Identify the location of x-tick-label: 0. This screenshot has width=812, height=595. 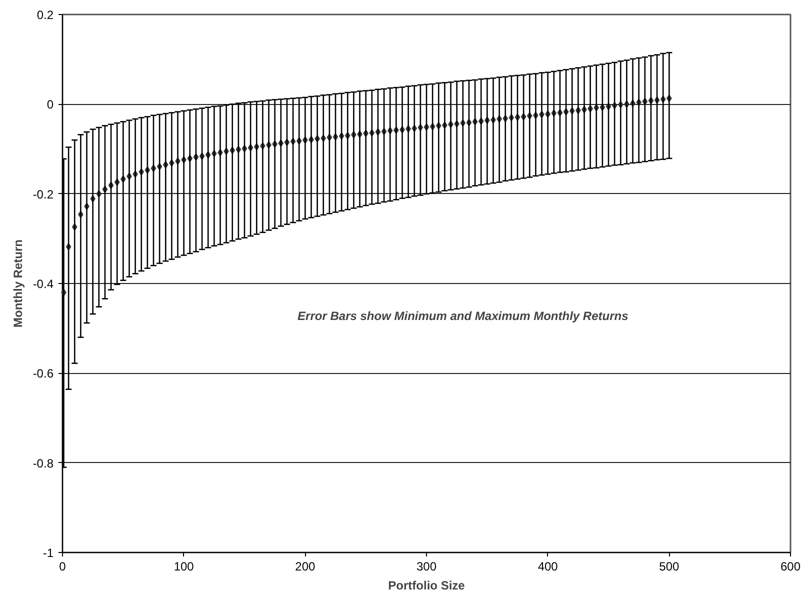
(62, 567).